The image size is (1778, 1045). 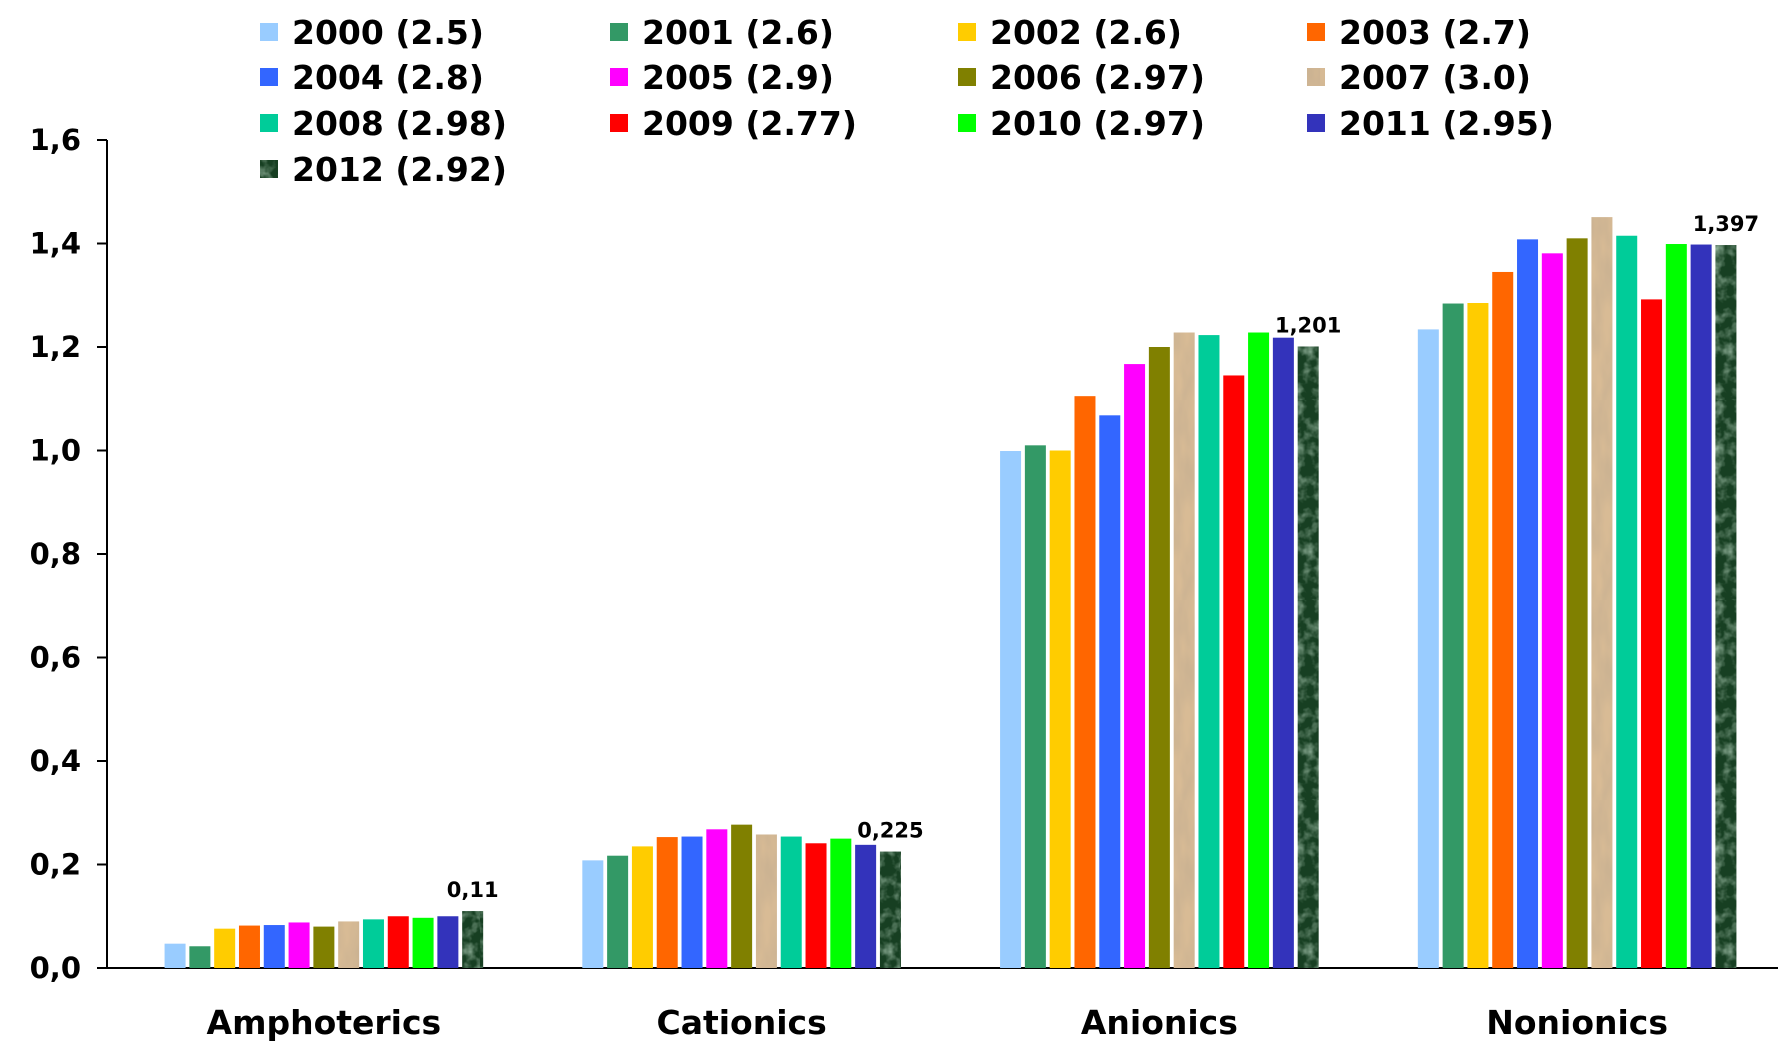 I want to click on category-labels: Amphoterics Cationics Anionics Nonionics, so click(x=937, y=1022).